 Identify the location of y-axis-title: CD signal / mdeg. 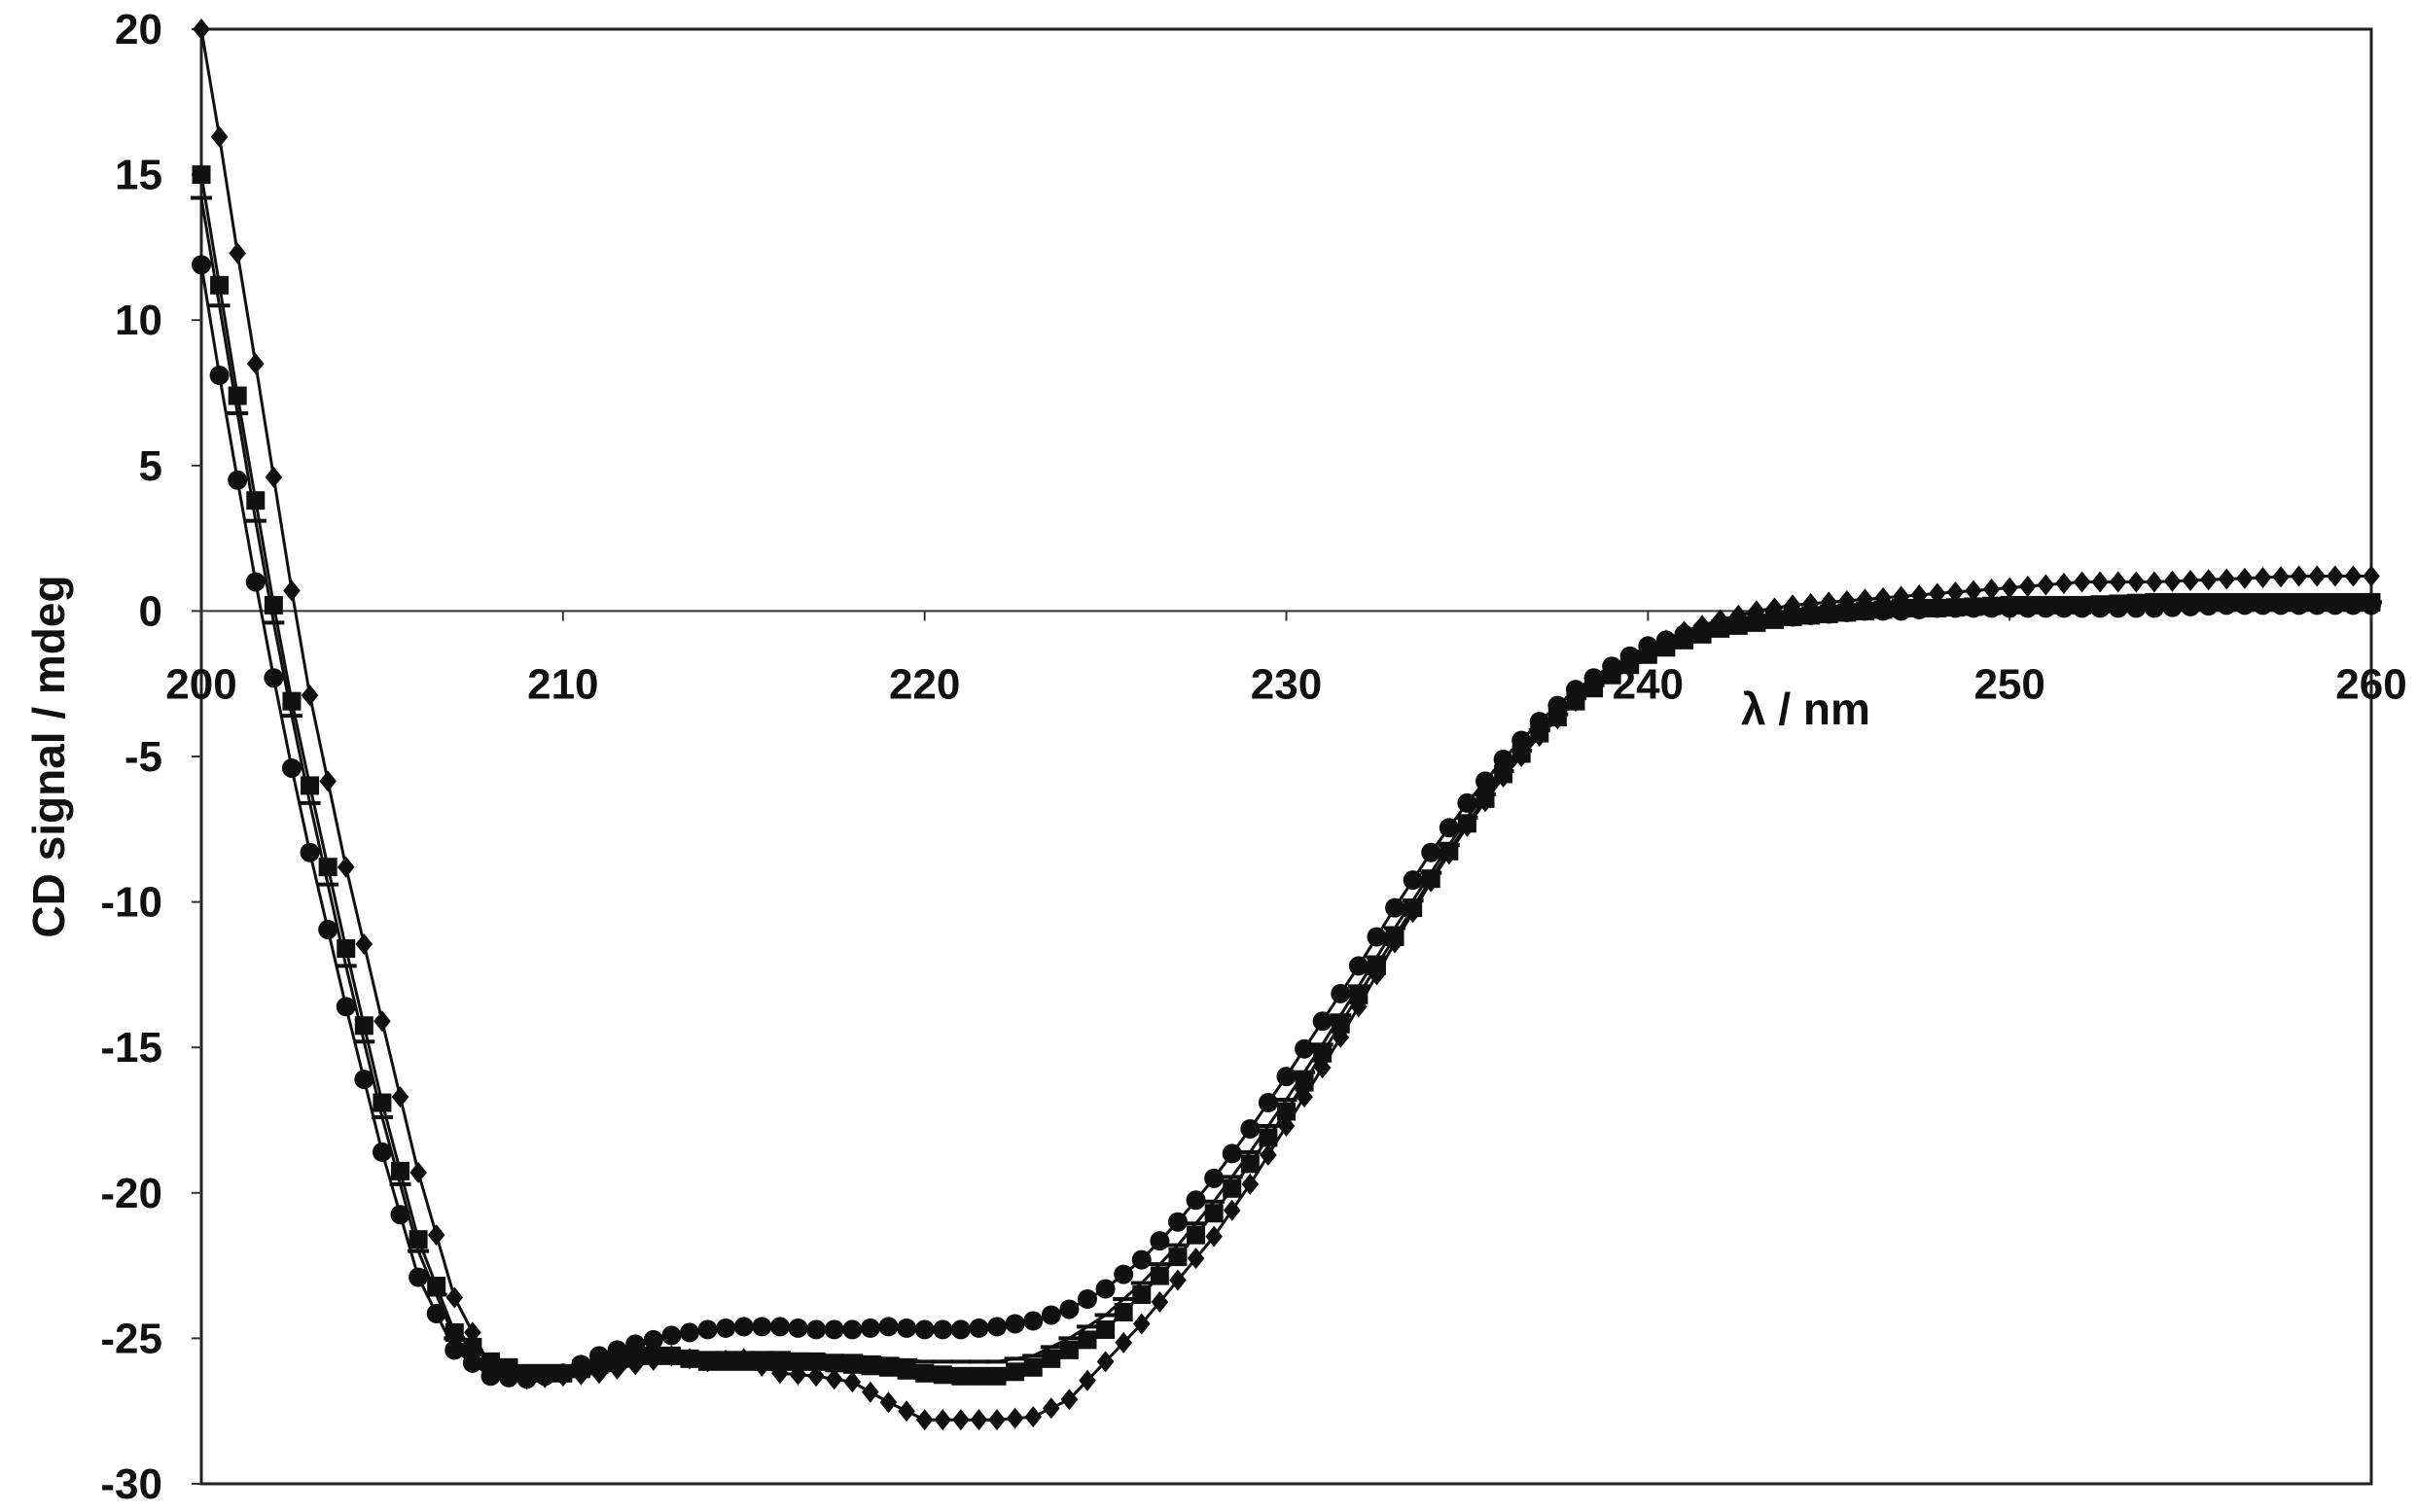
(49, 756).